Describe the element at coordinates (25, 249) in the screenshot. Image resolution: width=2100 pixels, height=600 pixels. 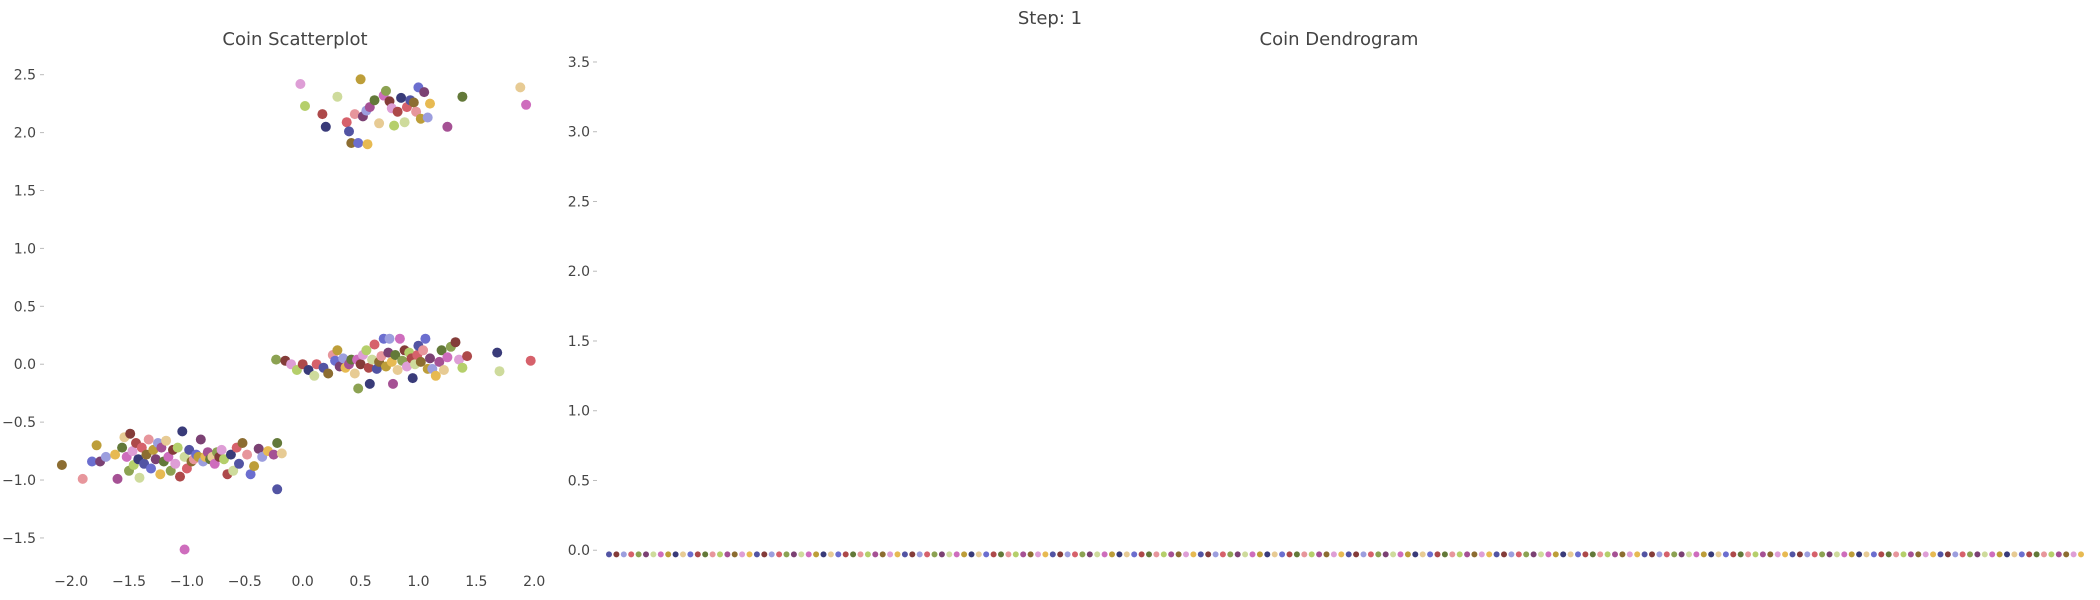
I see `scatter-y-tick-label: 1.0` at that location.